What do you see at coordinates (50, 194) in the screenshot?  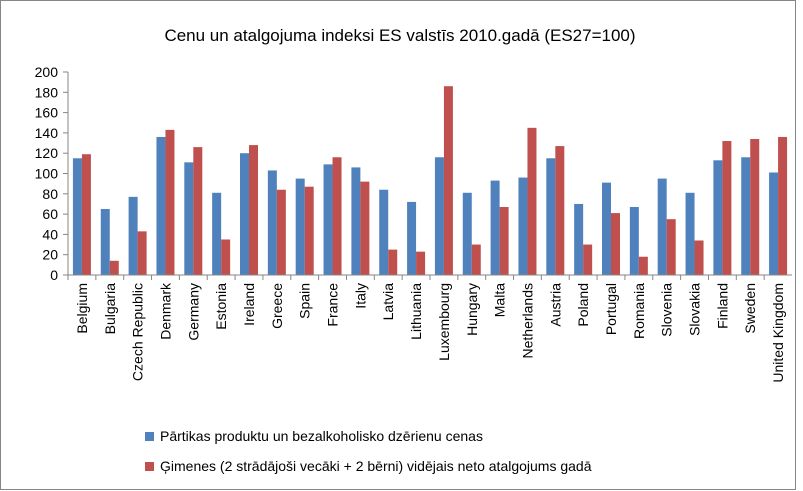 I see `y-tick-label: 80` at bounding box center [50, 194].